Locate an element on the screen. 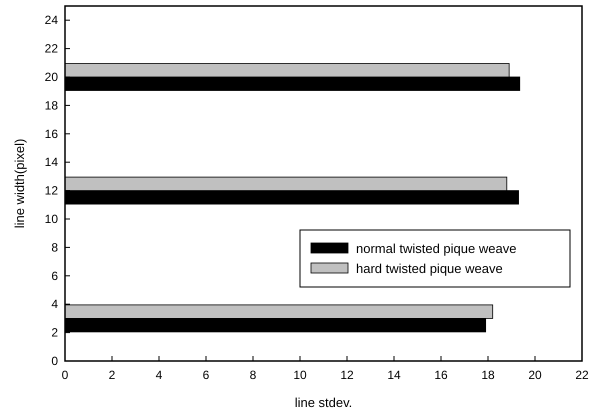 Image resolution: width=597 pixels, height=413 pixels. y-tick-label: 4 is located at coordinates (54, 304).